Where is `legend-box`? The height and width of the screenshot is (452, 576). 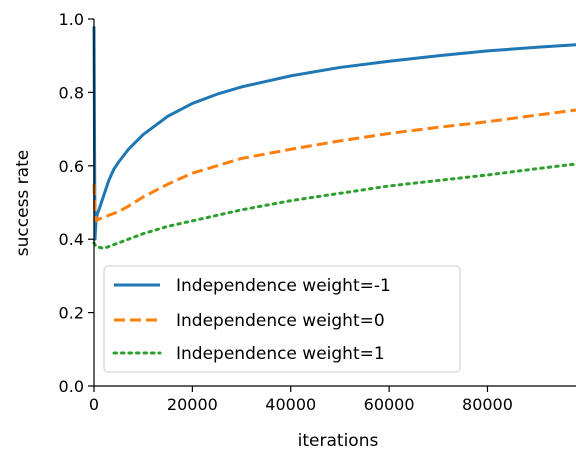 legend-box is located at coordinates (282, 319).